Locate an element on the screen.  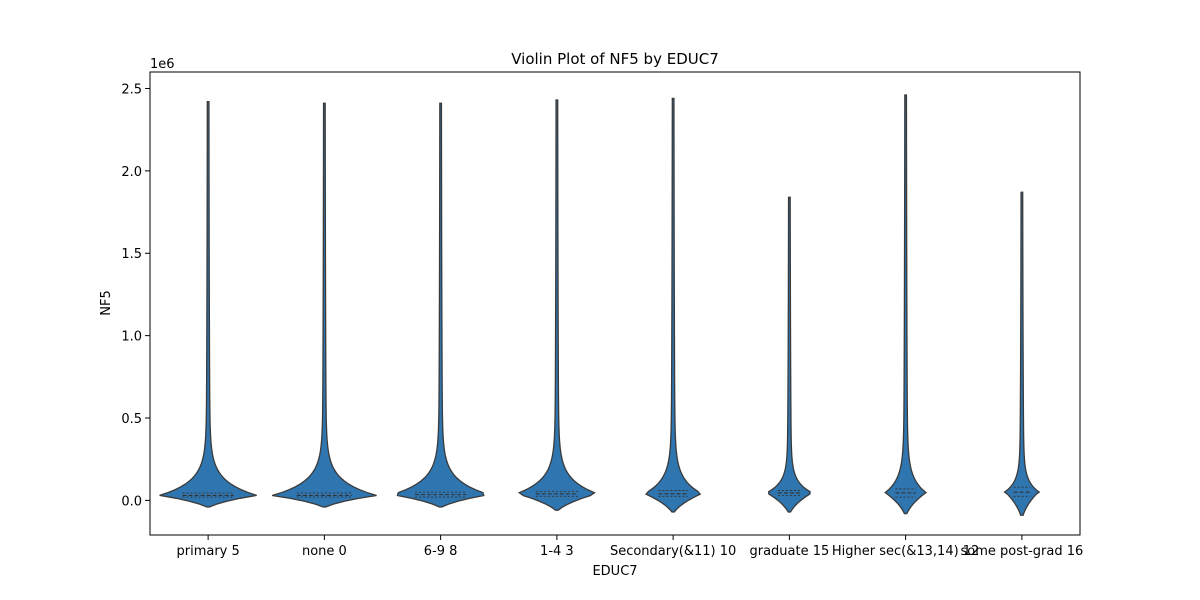
x-axis-title: EDUC7 is located at coordinates (614, 571).